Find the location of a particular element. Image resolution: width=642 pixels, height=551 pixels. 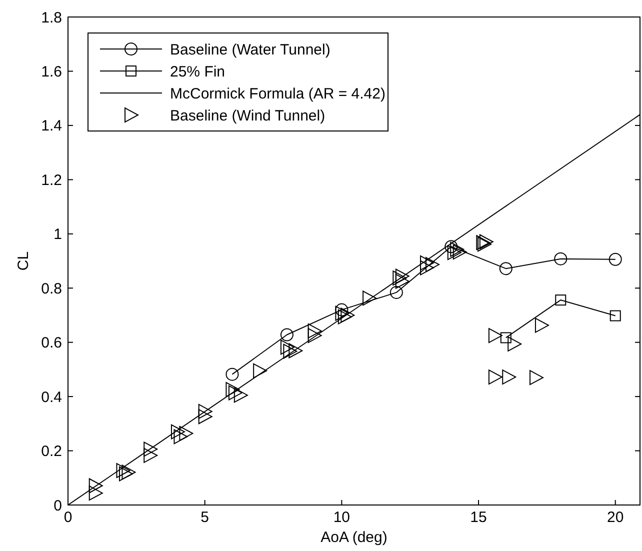

x-axis-title: AoA (deg) is located at coordinates (354, 537).